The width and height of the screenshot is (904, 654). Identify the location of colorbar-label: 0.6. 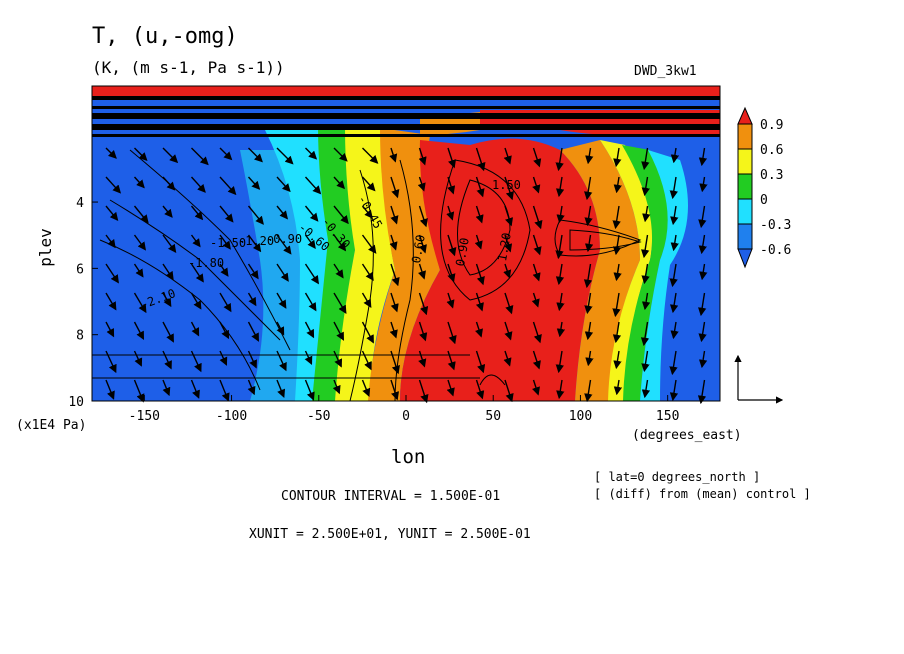
(771, 150).